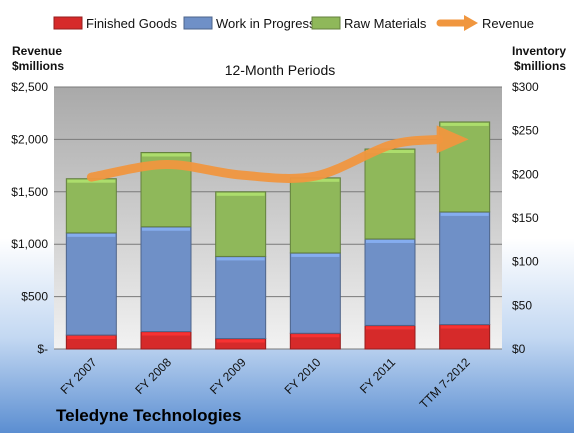 This screenshot has height=433, width=574. What do you see at coordinates (29, 139) in the screenshot?
I see `left-tick-label: $2,000` at bounding box center [29, 139].